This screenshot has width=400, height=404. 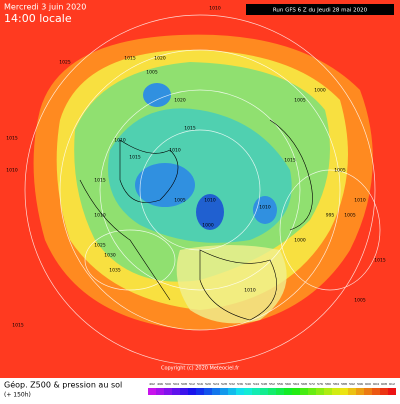 I want to click on run-info: Run GFS 6 Z du Jeudi 28 mai 2020, so click(x=320, y=11).